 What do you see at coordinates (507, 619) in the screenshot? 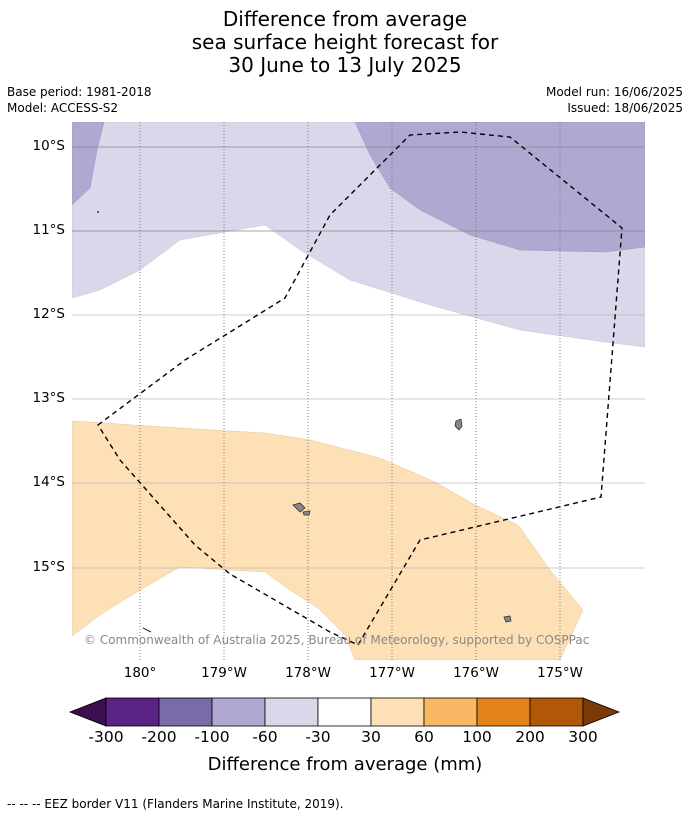
I see `island-southeast` at bounding box center [507, 619].